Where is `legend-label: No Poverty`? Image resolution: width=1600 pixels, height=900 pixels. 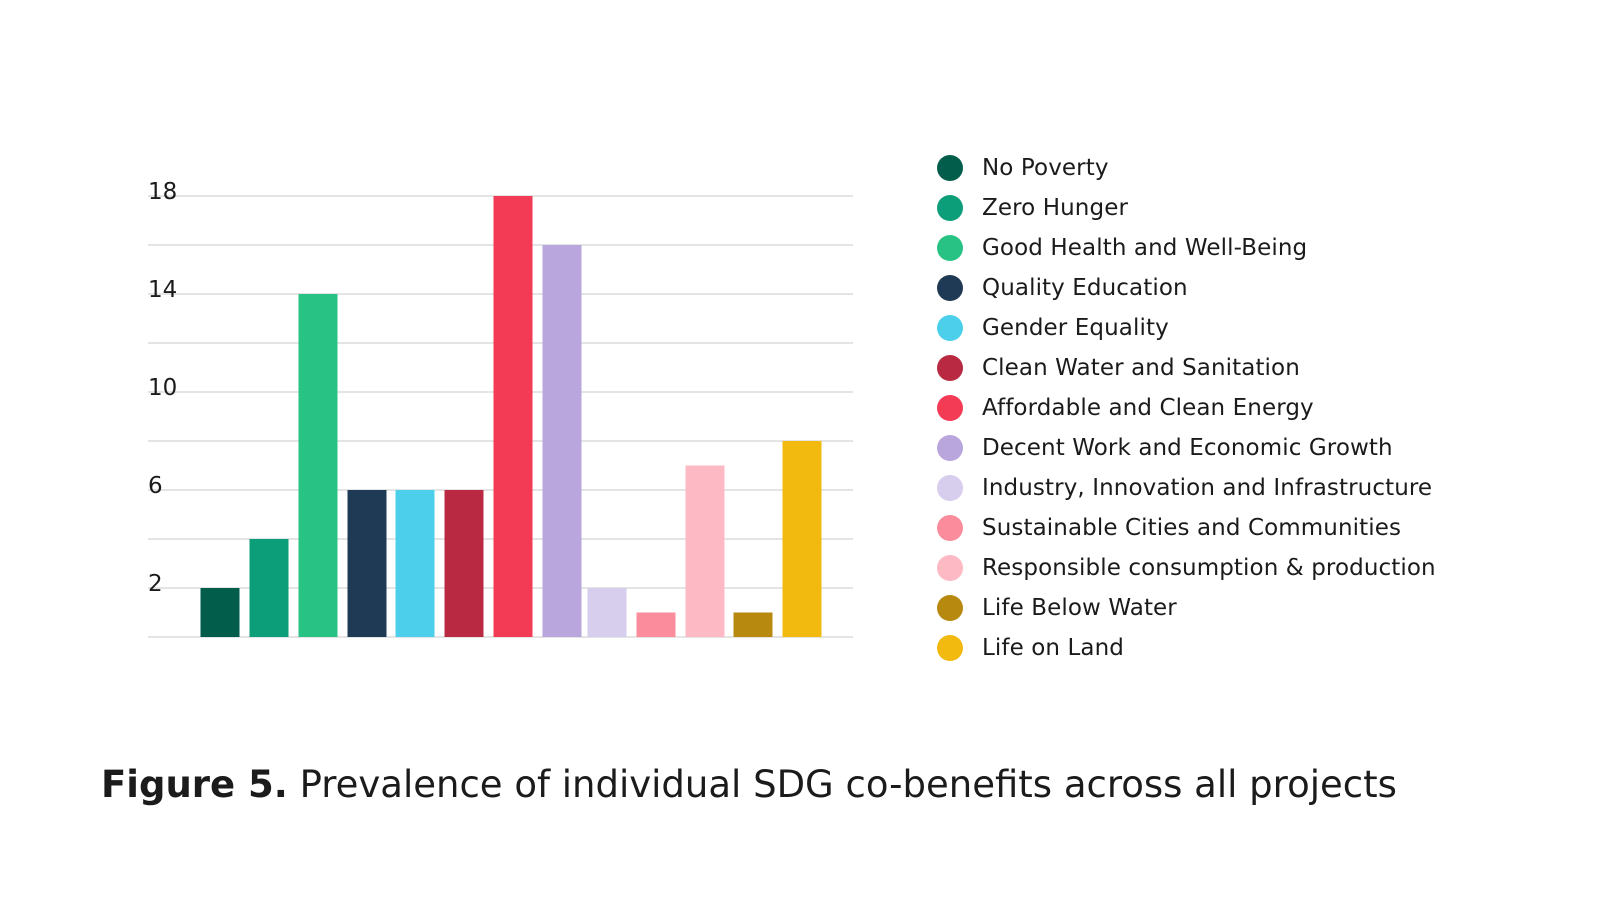 legend-label: No Poverty is located at coordinates (1045, 168).